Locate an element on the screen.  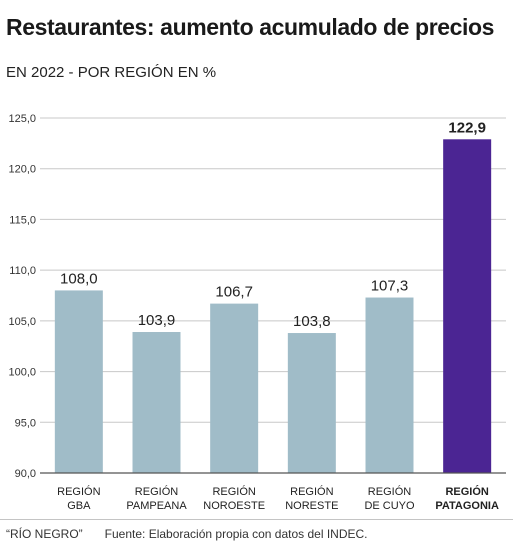
x-tick-label: PAMPEANA is located at coordinates (156, 506).